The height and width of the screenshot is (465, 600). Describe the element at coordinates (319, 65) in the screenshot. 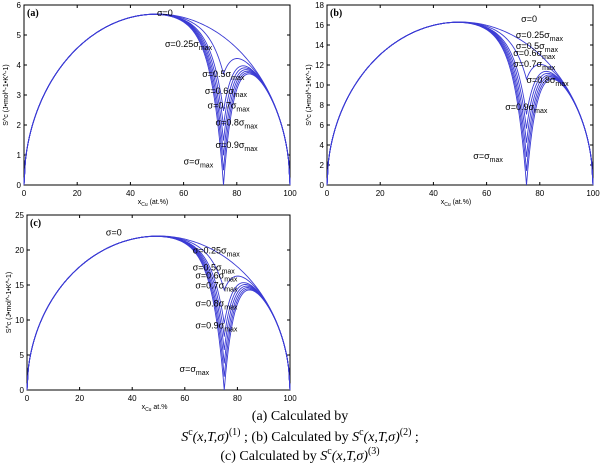

I see `y-tick-label: 12` at that location.